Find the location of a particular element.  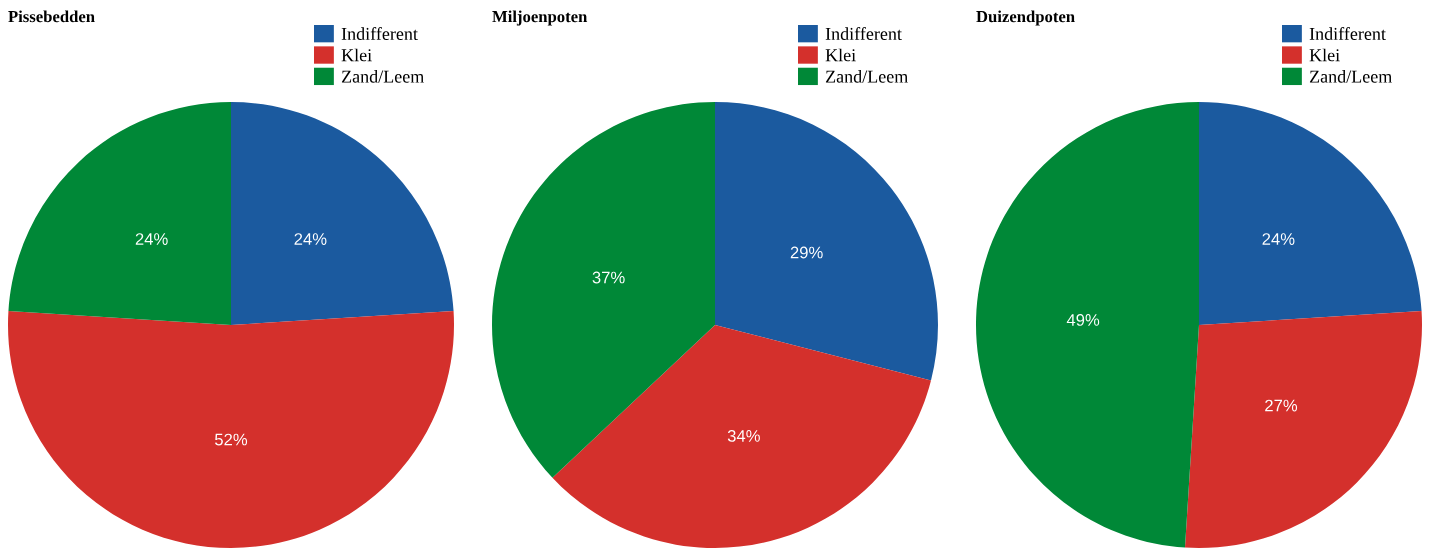

chart-title: Duizendpoten is located at coordinates (1025, 18).